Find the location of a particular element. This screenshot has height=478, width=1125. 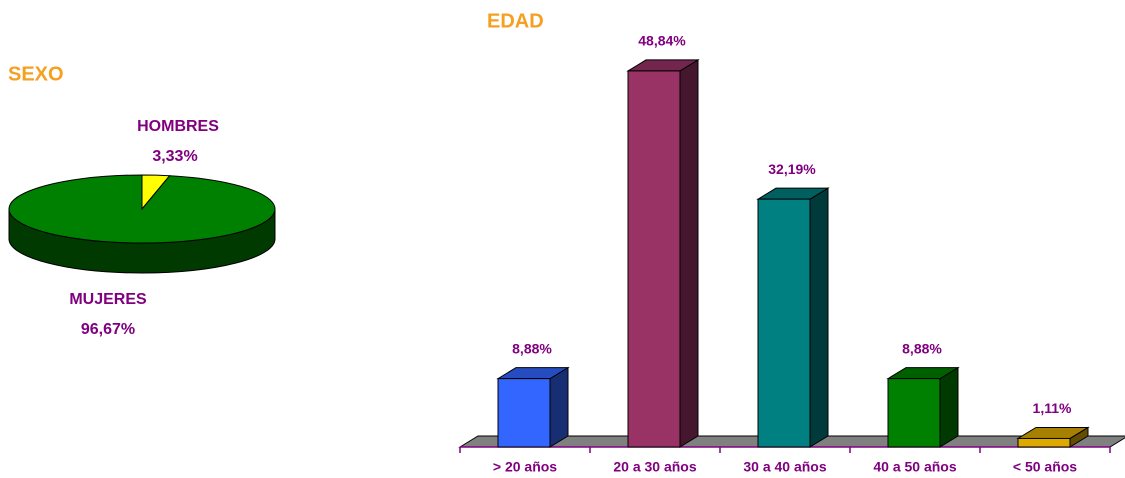

pie-slice is located at coordinates (142, 209).